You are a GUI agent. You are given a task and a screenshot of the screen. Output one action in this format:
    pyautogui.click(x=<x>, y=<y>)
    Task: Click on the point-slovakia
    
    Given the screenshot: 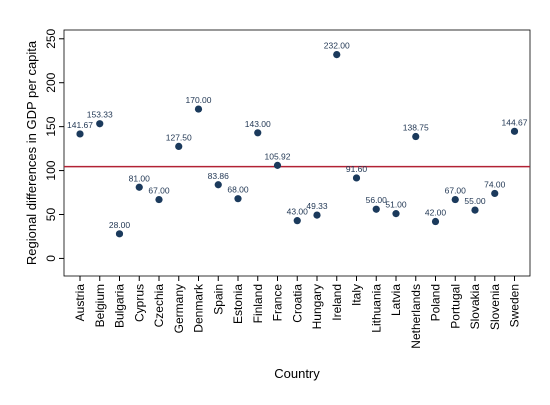 What is the action you would take?
    pyautogui.click(x=475, y=210)
    